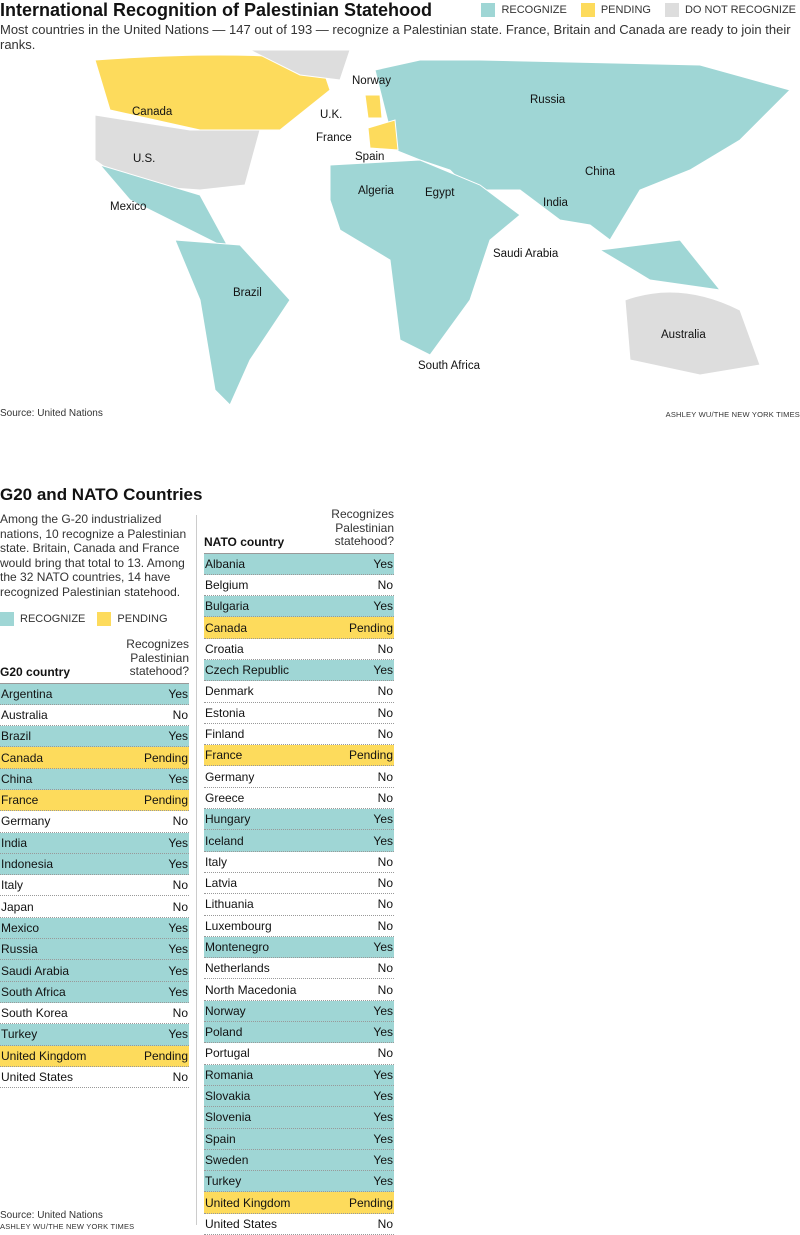  I want to click on table-row: United States No, so click(94, 1078).